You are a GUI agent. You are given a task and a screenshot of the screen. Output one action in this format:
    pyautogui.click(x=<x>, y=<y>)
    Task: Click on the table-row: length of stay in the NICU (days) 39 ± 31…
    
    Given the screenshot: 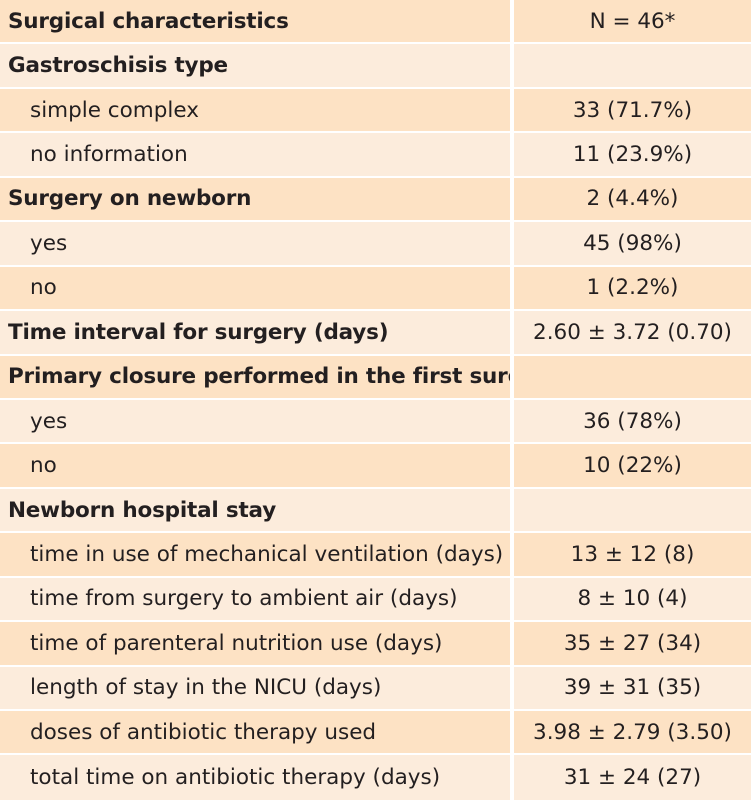 What is the action you would take?
    pyautogui.click(x=375, y=688)
    